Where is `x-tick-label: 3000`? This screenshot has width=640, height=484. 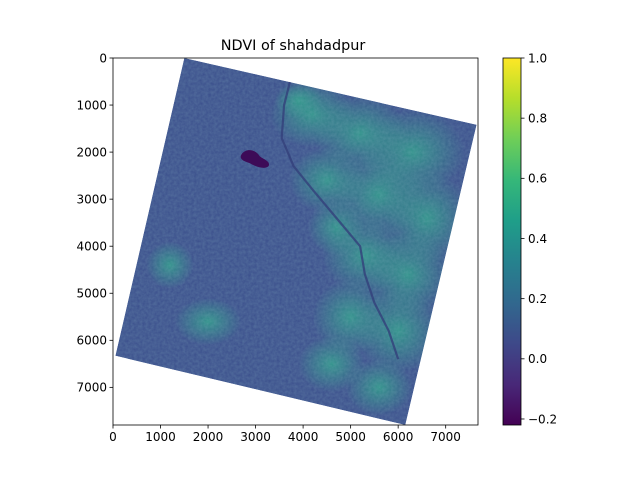 x-tick-label: 3000 is located at coordinates (255, 437).